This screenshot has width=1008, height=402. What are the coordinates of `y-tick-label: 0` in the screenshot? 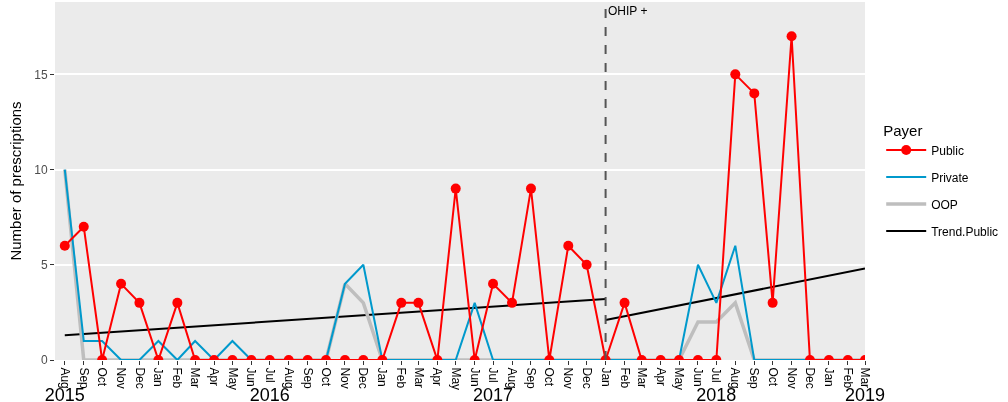 It's located at (44, 360).